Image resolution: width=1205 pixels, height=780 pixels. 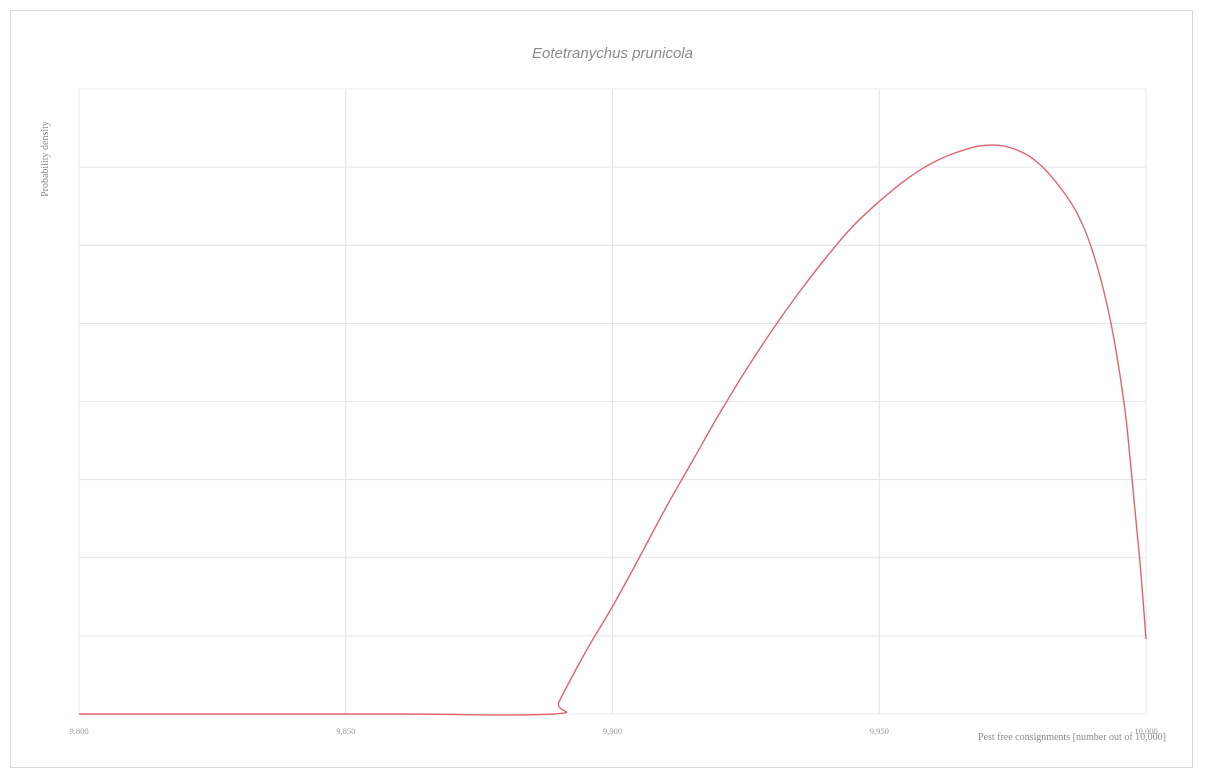 What do you see at coordinates (1145, 731) in the screenshot?
I see `x-tick-label: 10,000` at bounding box center [1145, 731].